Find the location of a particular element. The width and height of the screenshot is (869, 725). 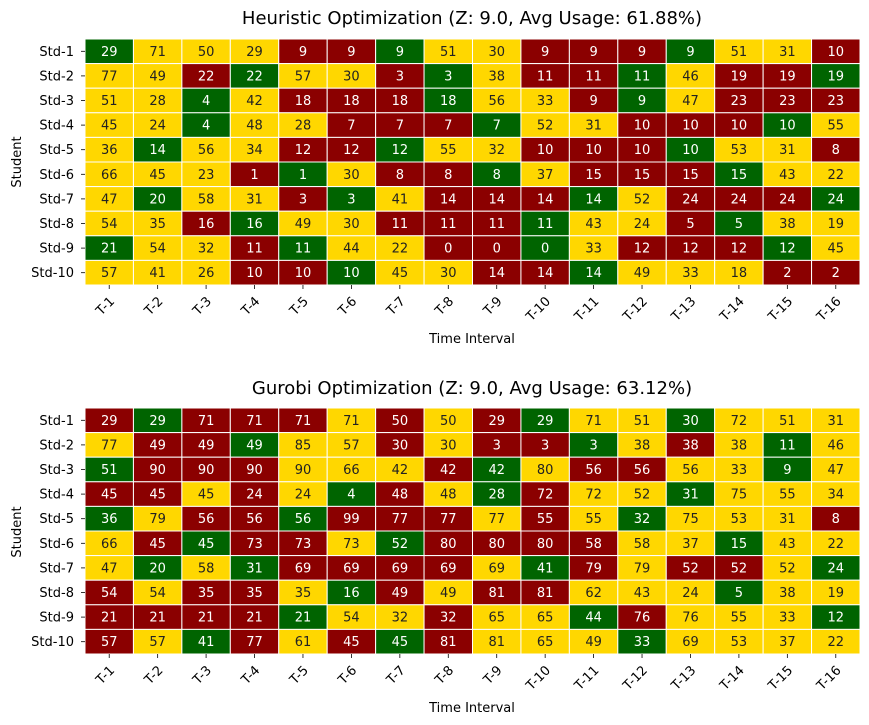

cell-value-label: 35 is located at coordinates (303, 593).